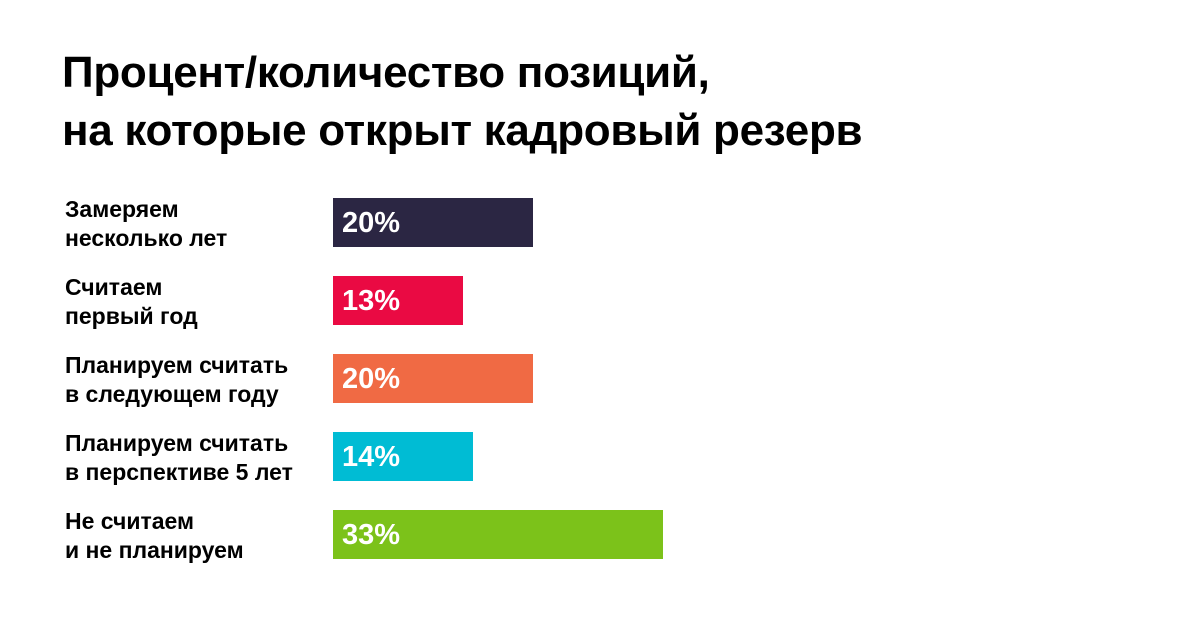  Describe the element at coordinates (371, 301) in the screenshot. I see `bar-value-label: 13%` at that location.